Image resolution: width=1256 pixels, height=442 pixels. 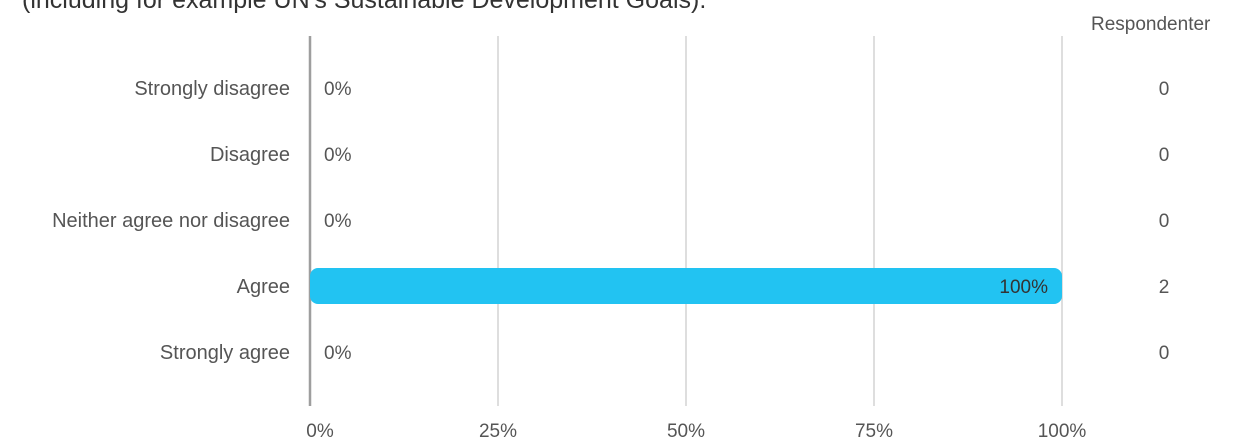 What do you see at coordinates (320, 431) in the screenshot?
I see `x-tick-label: 0%` at bounding box center [320, 431].